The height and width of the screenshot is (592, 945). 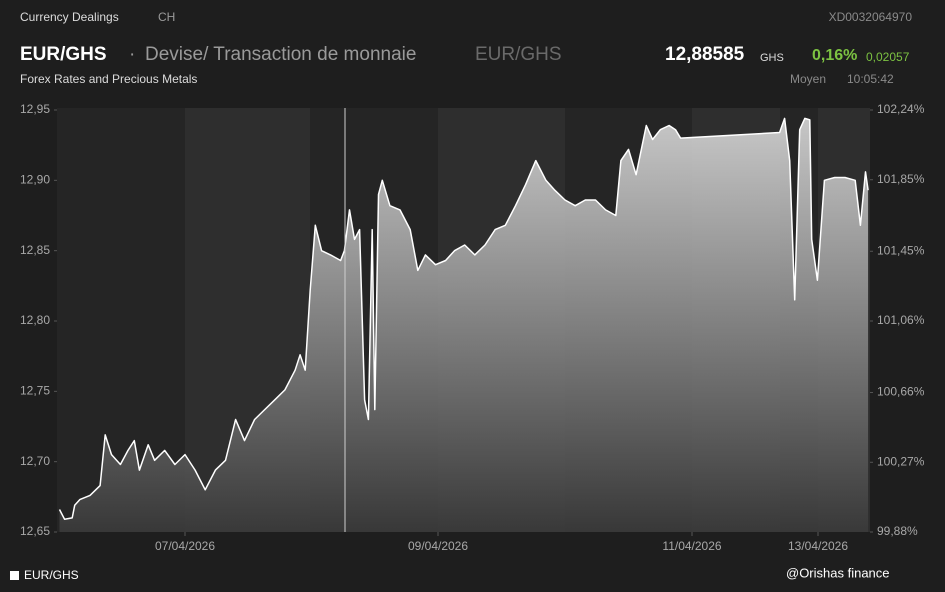 What do you see at coordinates (834, 55) in the screenshot?
I see `change-percent: 0,16%` at bounding box center [834, 55].